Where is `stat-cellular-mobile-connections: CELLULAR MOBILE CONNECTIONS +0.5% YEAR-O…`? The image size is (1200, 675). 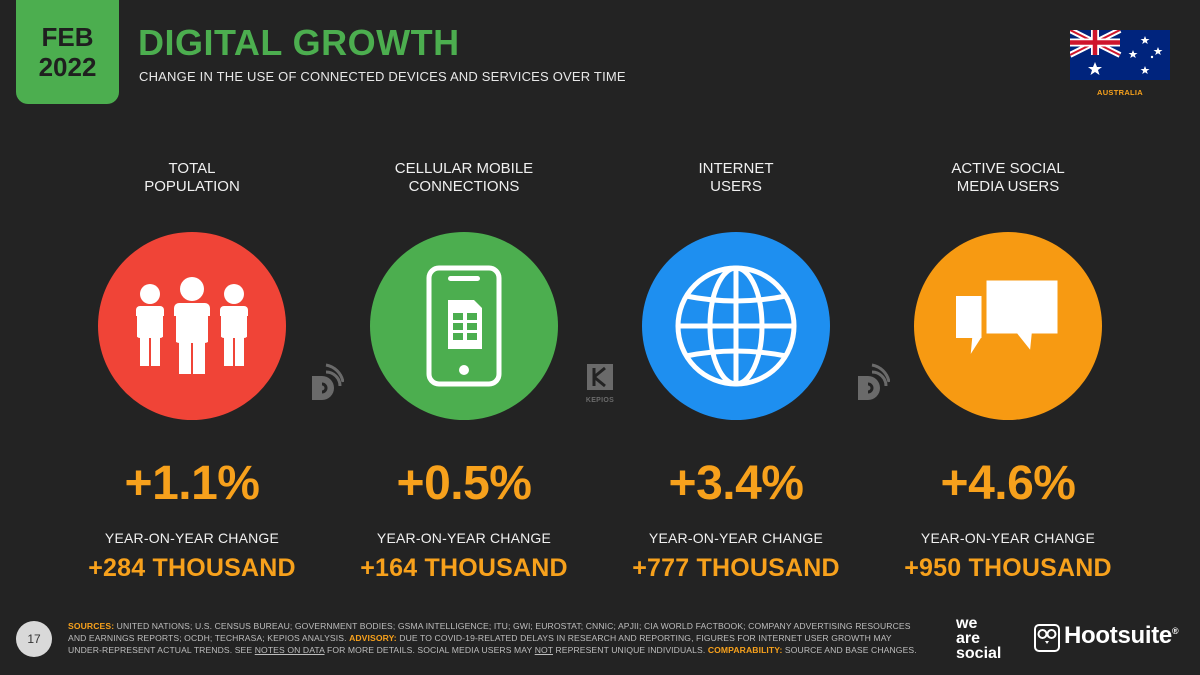
stat-cellular-mobile-connections: CELLULAR MOBILE CONNECTIONS +0.5% YEAR-O… is located at coordinates (464, 371).